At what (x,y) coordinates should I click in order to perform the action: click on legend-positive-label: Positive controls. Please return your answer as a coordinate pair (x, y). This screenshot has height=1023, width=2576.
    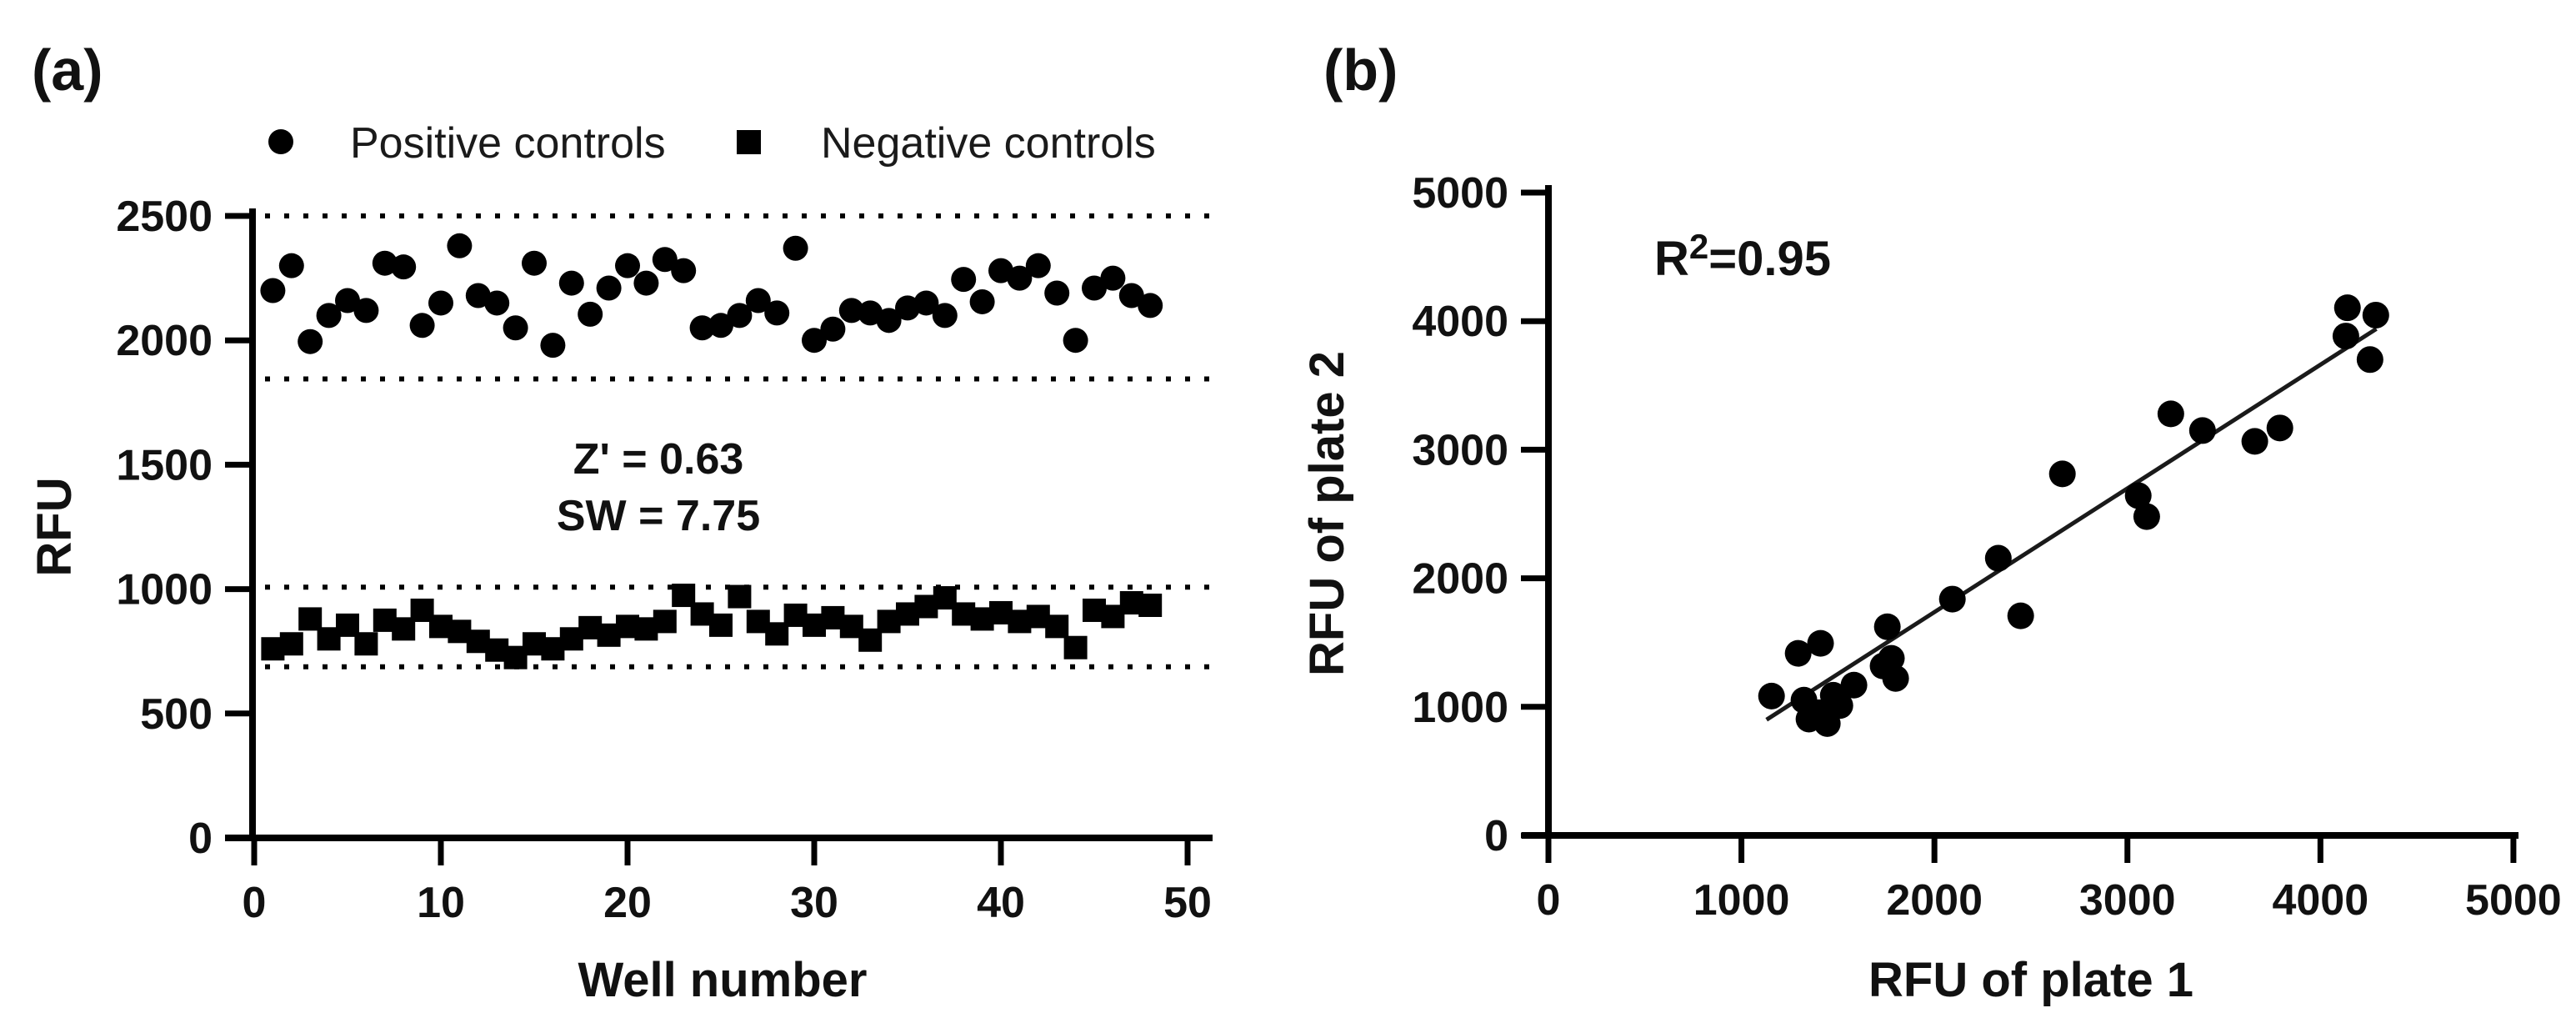
    Looking at the image, I should click on (508, 143).